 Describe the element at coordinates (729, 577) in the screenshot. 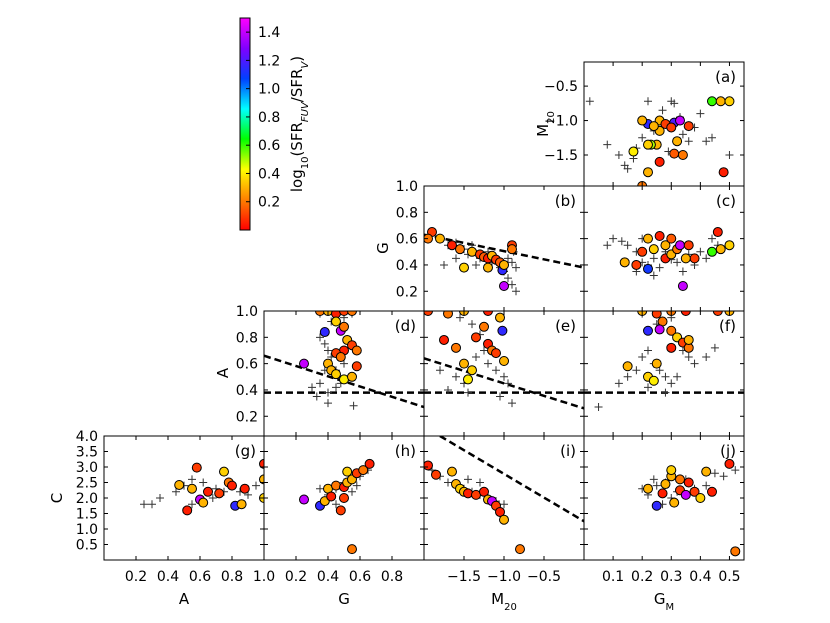

I see `x-tick-label-GM: 0.5` at that location.